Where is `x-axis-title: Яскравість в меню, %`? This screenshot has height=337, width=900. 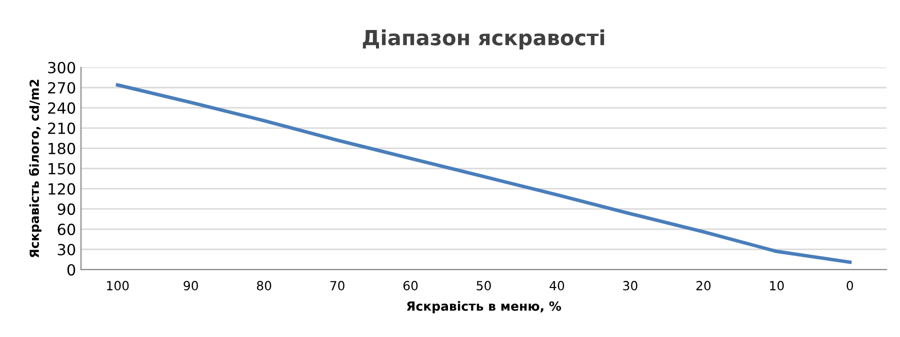
x-axis-title: Яскравість в меню, % is located at coordinates (484, 307).